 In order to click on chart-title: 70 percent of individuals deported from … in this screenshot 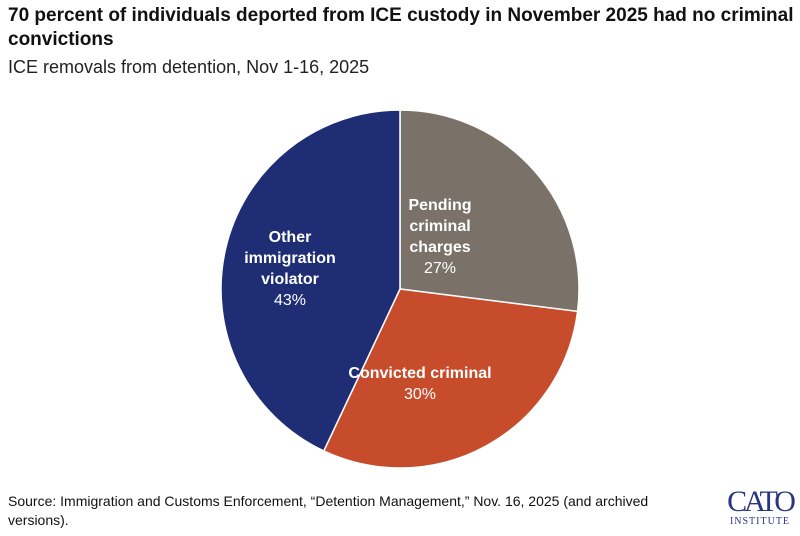, I will do `click(401, 27)`.